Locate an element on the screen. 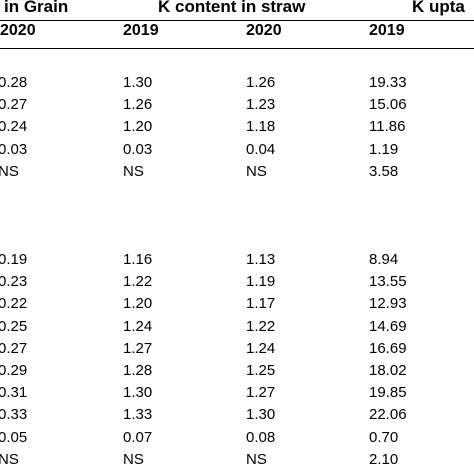 The width and height of the screenshot is (474, 474). table-cell: 11.86 is located at coordinates (387, 127).